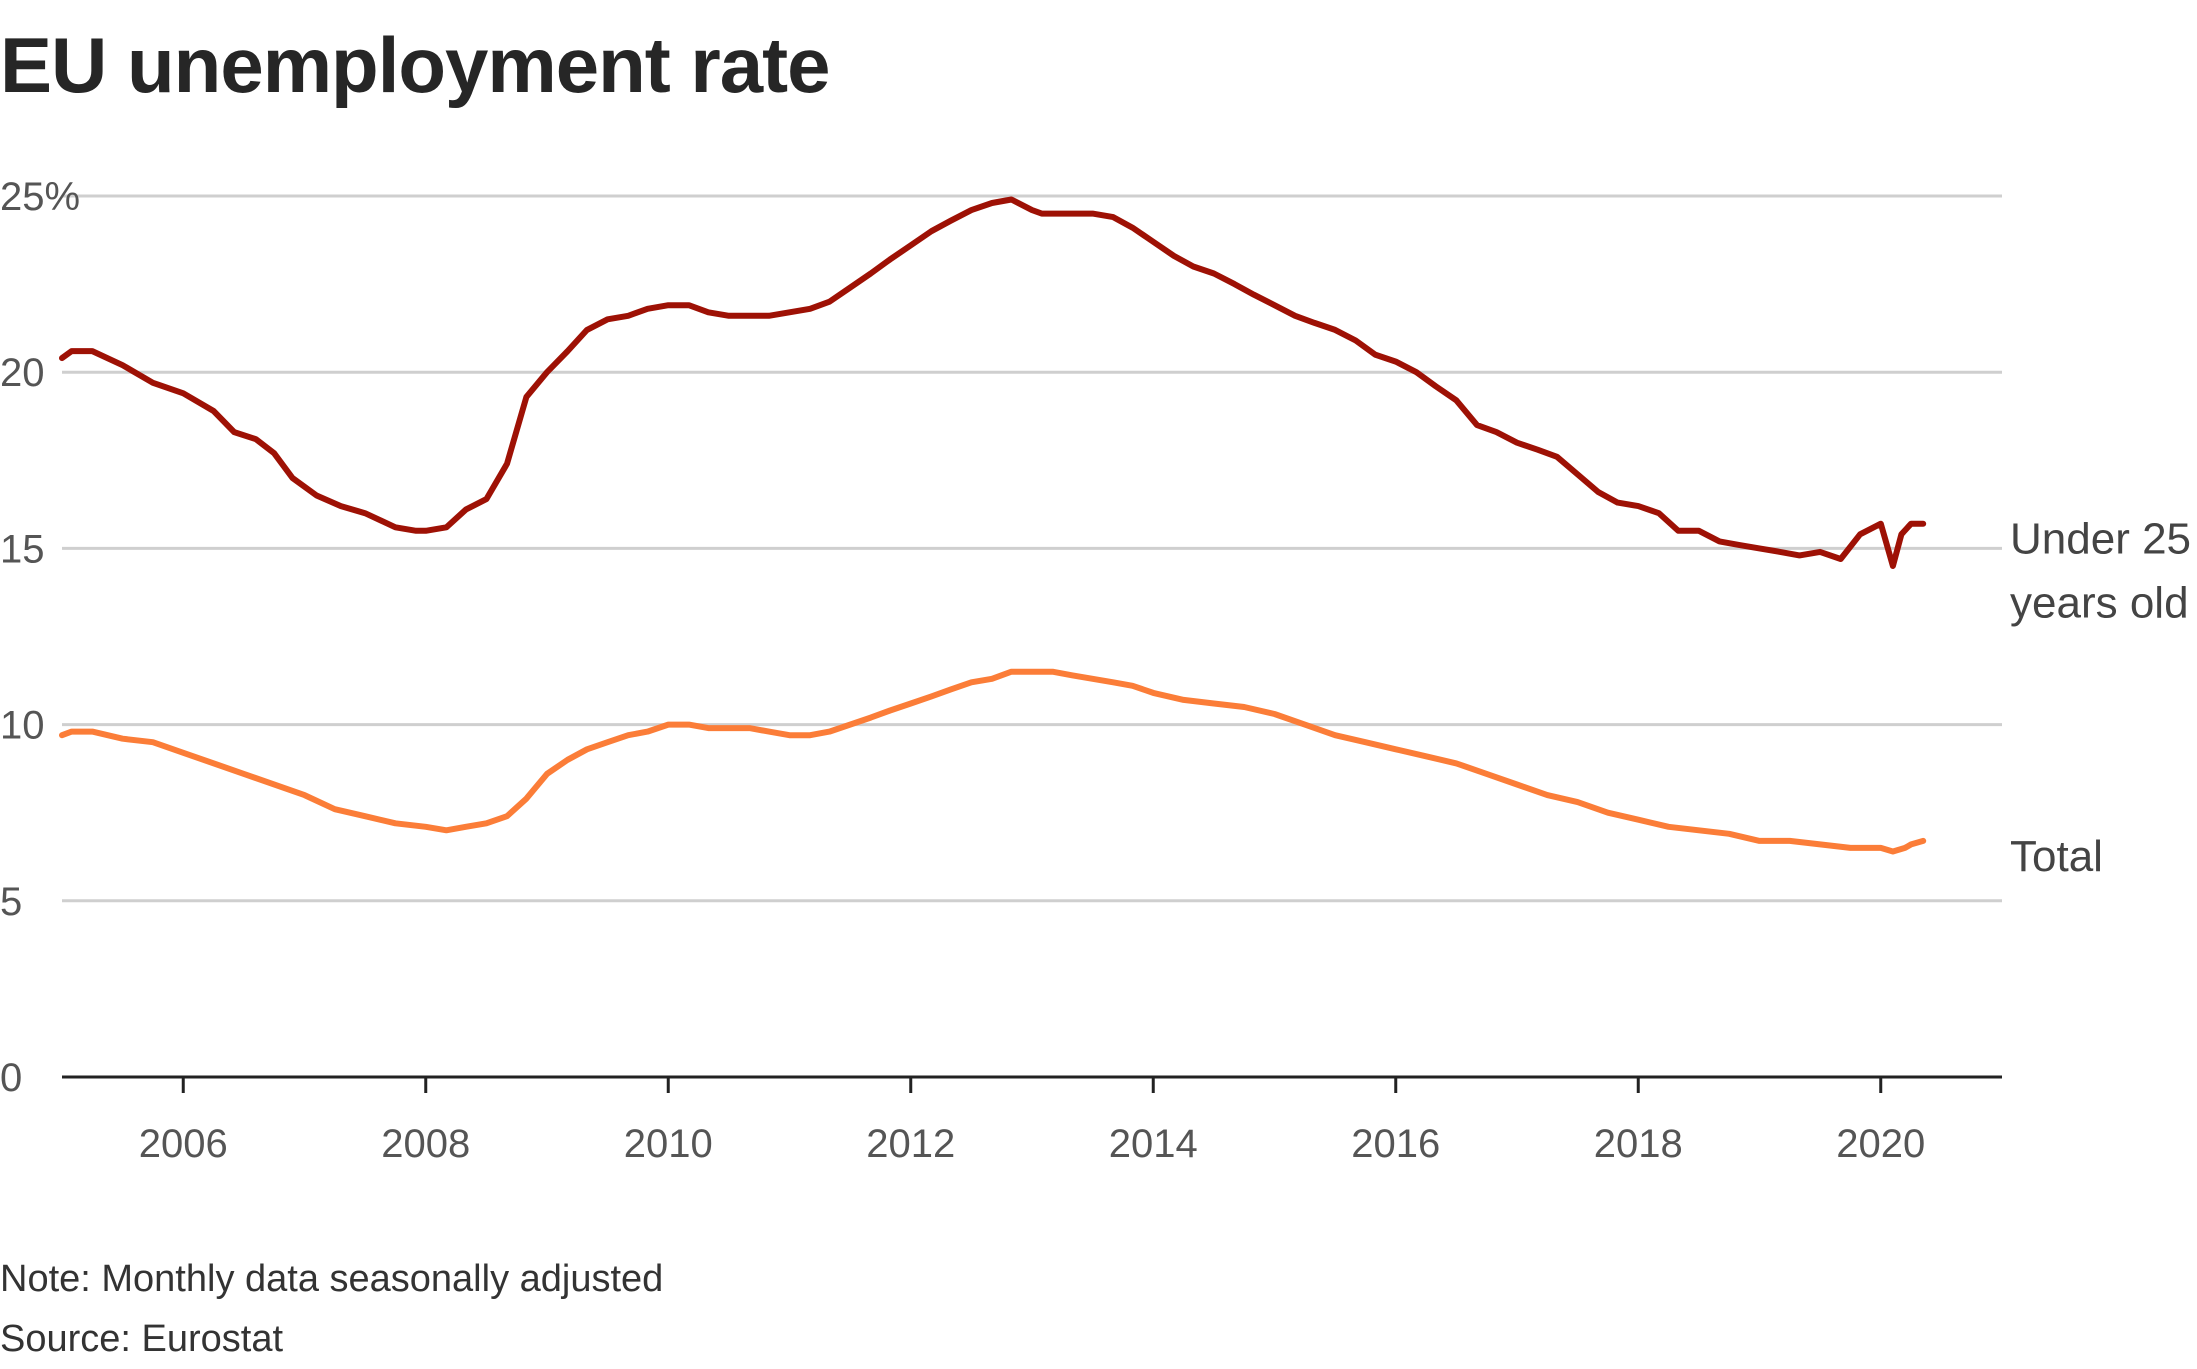 This screenshot has width=2197, height=1369. I want to click on y-tick-label: 5, so click(11, 902).